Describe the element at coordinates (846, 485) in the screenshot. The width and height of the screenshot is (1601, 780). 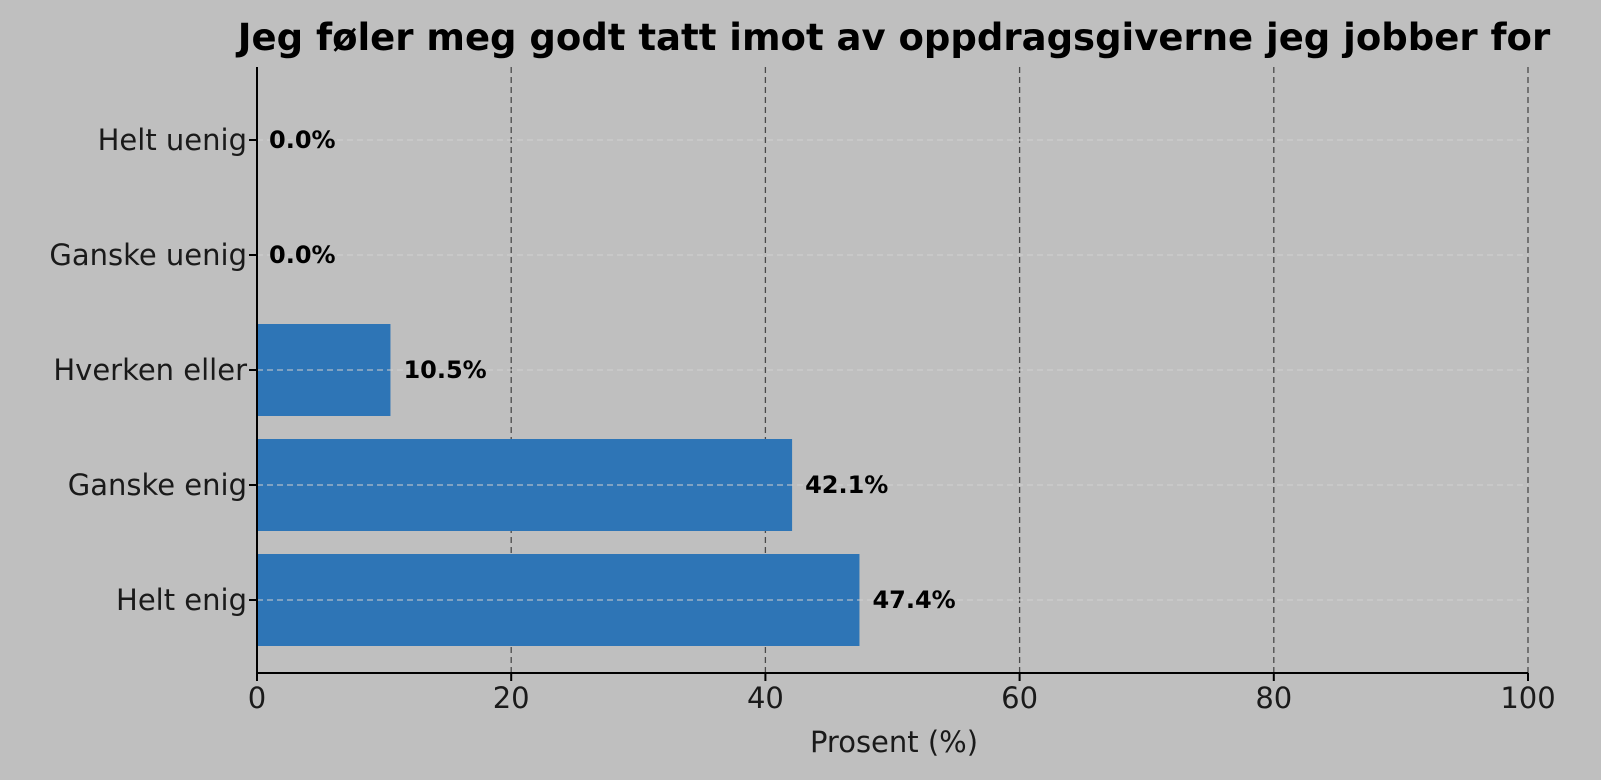
I see `value-label-ganske-enig: 42.1%` at that location.